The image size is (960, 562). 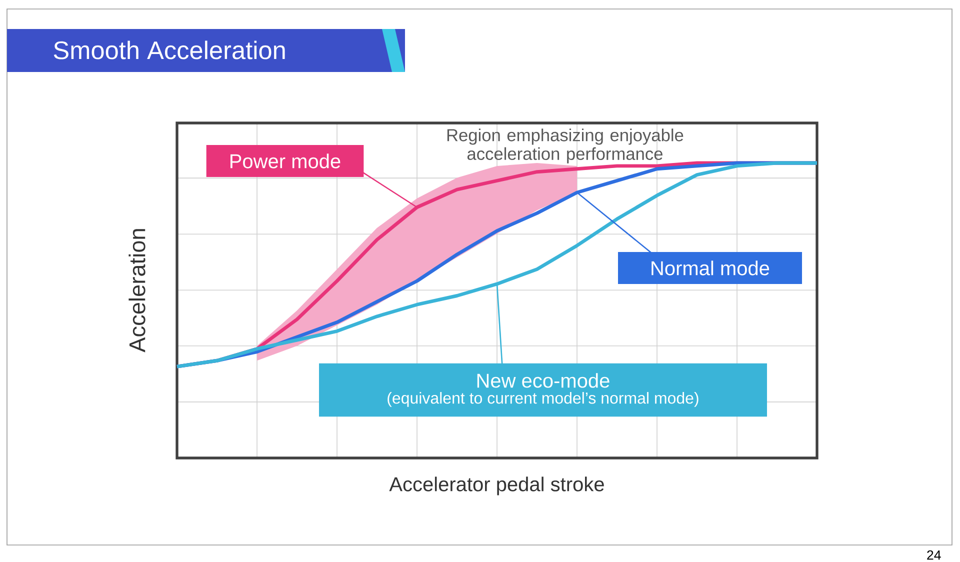 I want to click on text: 24, so click(x=934, y=555).